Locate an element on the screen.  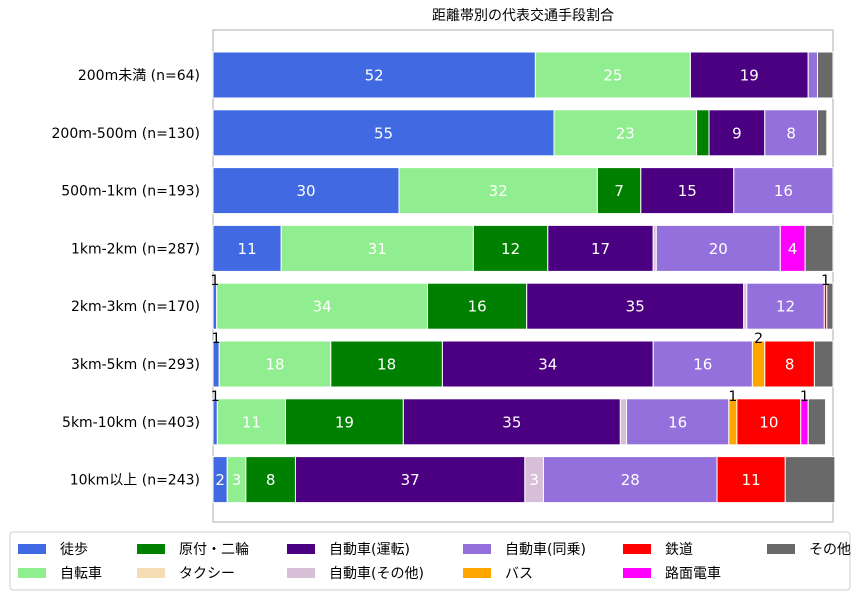
y-tick-label: 3km-5km (n=293) is located at coordinates (135, 365).